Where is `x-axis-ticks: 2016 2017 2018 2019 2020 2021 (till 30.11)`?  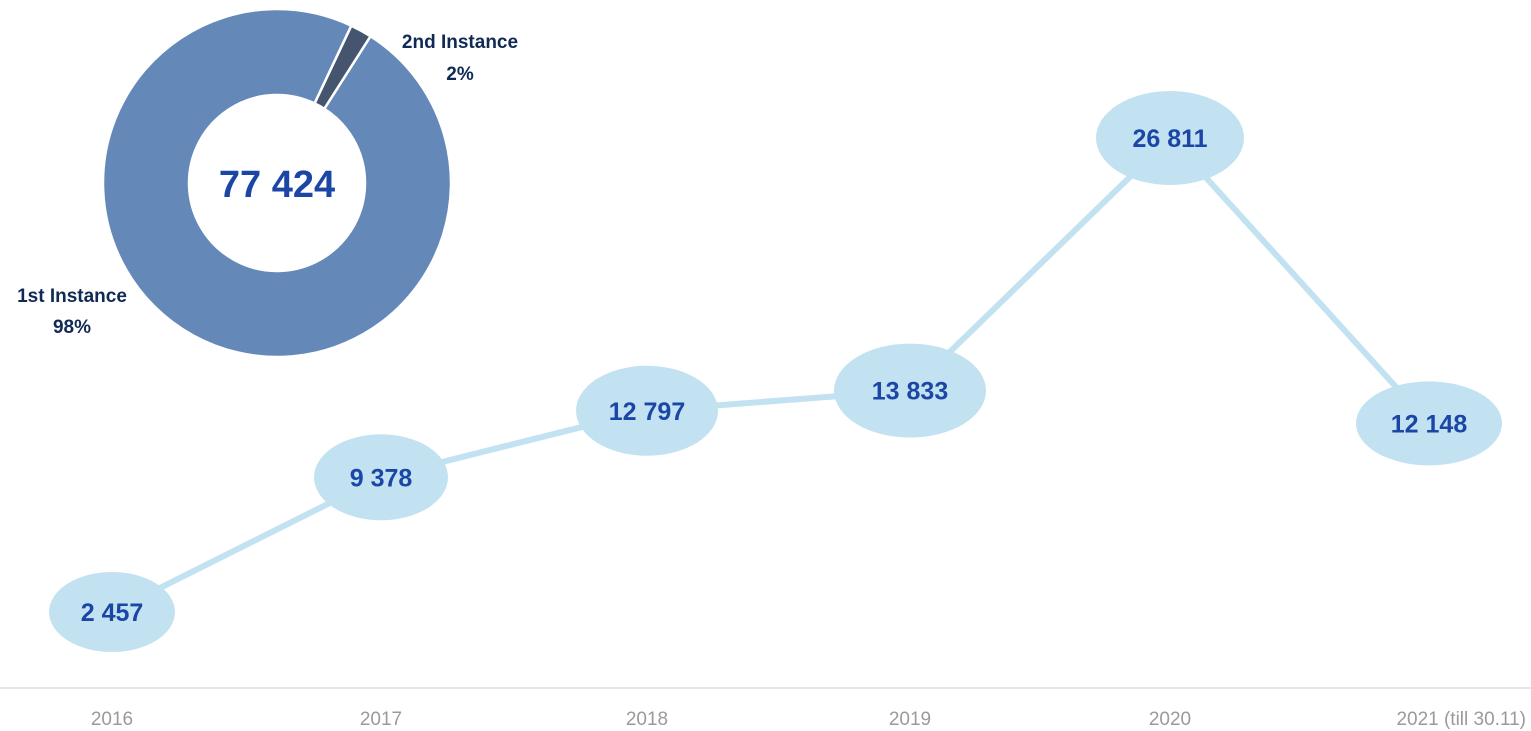
x-axis-ticks: 2016 2017 2018 2019 2020 2021 (till 30.11) is located at coordinates (808, 719).